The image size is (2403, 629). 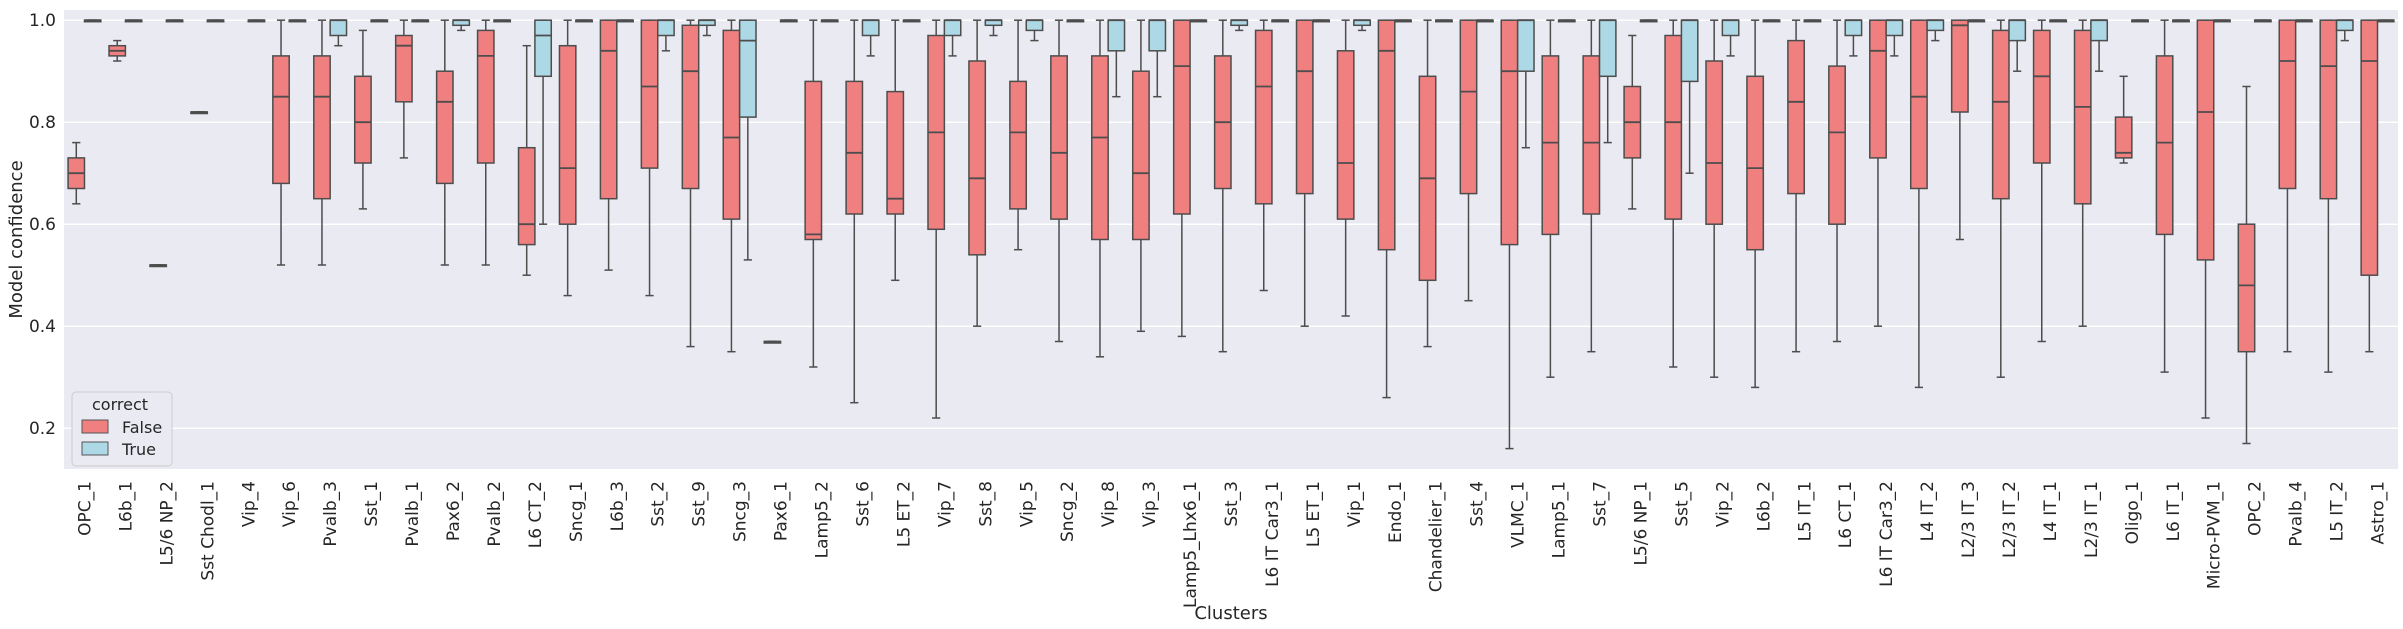 What do you see at coordinates (413, 514) in the screenshot?
I see `x-tick-label: Pvalb_1` at bounding box center [413, 514].